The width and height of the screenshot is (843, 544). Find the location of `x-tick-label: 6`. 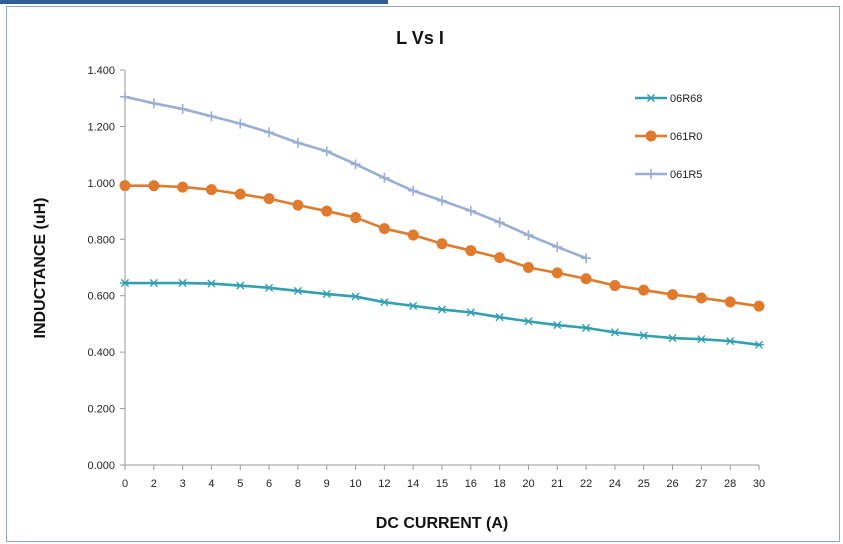

x-tick-label: 6 is located at coordinates (269, 484).